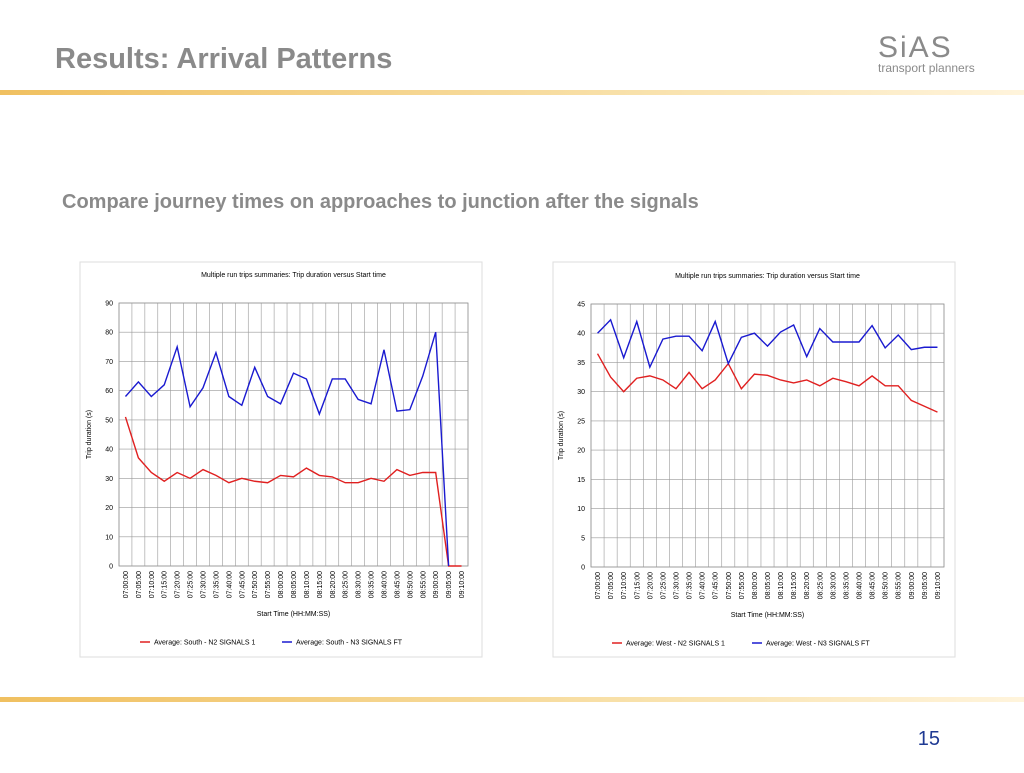 The width and height of the screenshot is (1024, 773). I want to click on y-tick-label: 70, so click(109, 362).